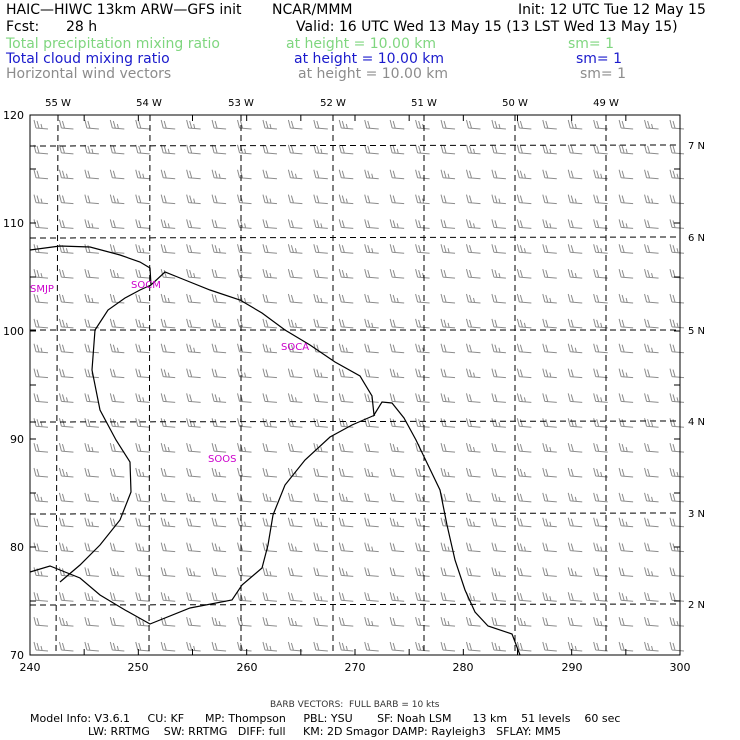 This screenshot has width=740, height=740. Describe the element at coordinates (696, 331) in the screenshot. I see `lat-label: 5 N` at that location.